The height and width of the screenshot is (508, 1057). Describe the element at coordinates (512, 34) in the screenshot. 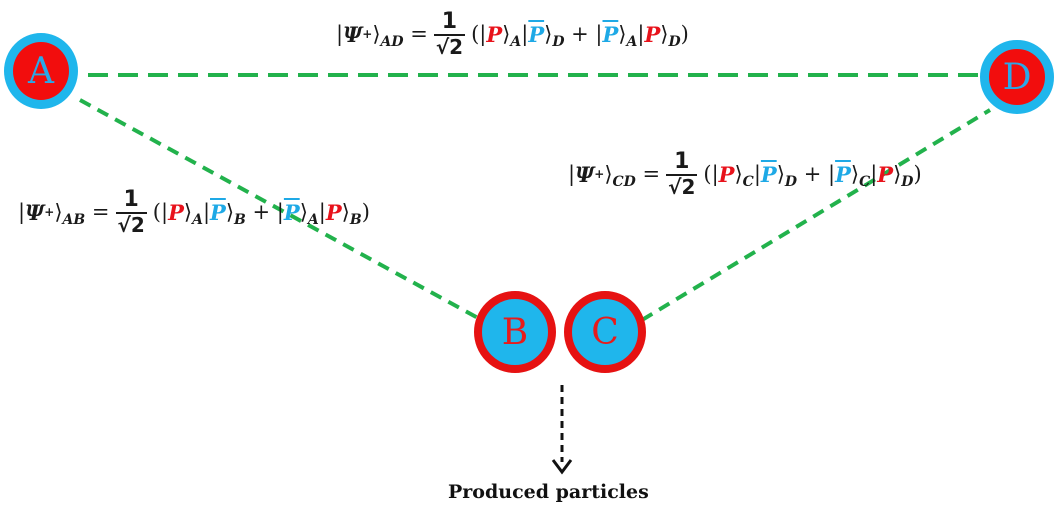

I see `equation-AD: | Ψ + ⟩ AD = 1 √2 (| P ⟩ A | P ⟩ D + | P ⟩ A | P ⟩ D)` at that location.